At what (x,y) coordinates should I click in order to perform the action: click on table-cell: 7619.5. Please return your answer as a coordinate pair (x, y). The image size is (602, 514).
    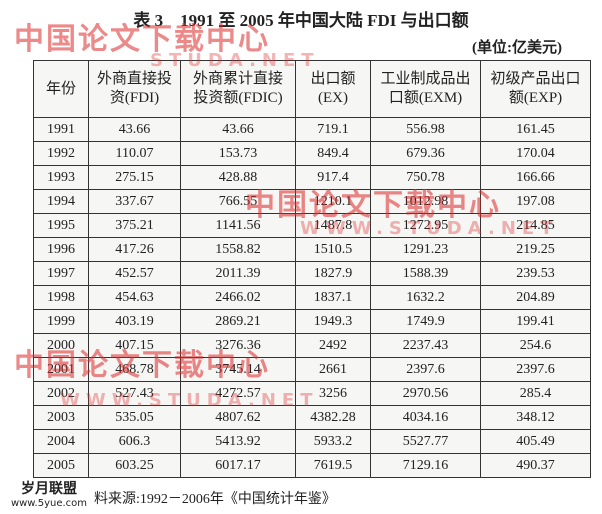
    Looking at the image, I should click on (333, 465).